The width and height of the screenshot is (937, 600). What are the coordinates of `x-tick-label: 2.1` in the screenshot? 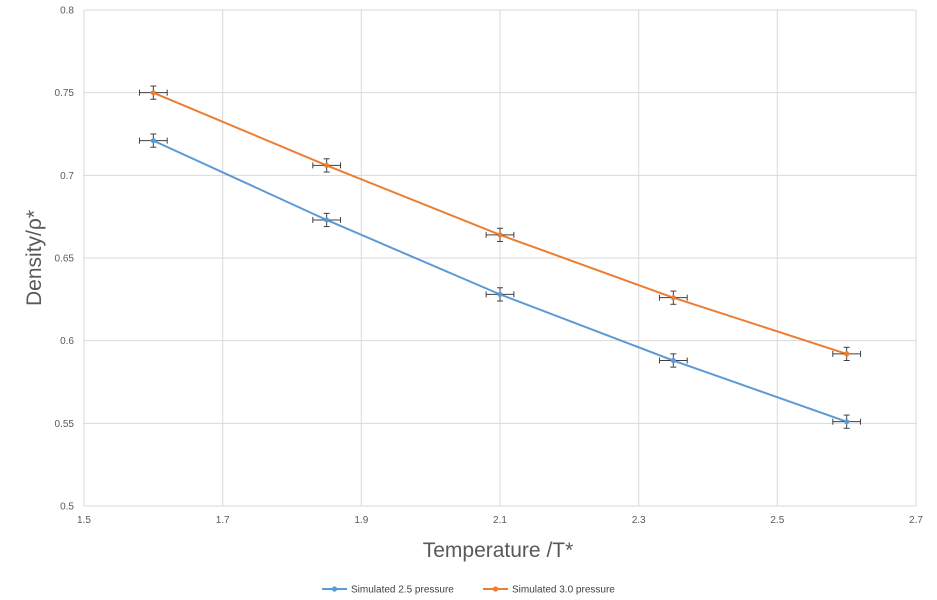 It's located at (500, 520).